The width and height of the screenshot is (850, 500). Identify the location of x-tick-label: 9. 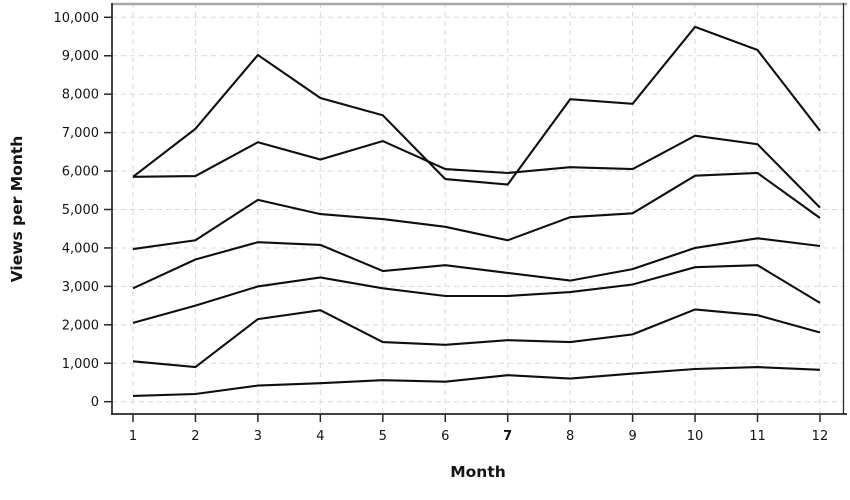
(632, 436).